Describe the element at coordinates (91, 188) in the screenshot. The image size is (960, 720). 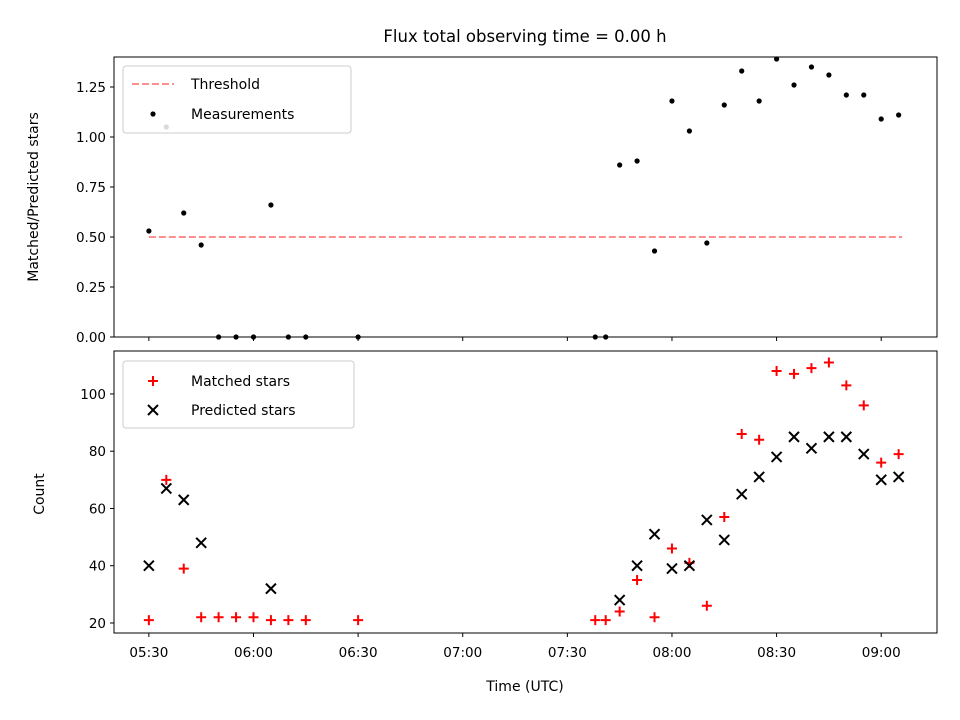
I see `y-tick-label: 0.75` at that location.